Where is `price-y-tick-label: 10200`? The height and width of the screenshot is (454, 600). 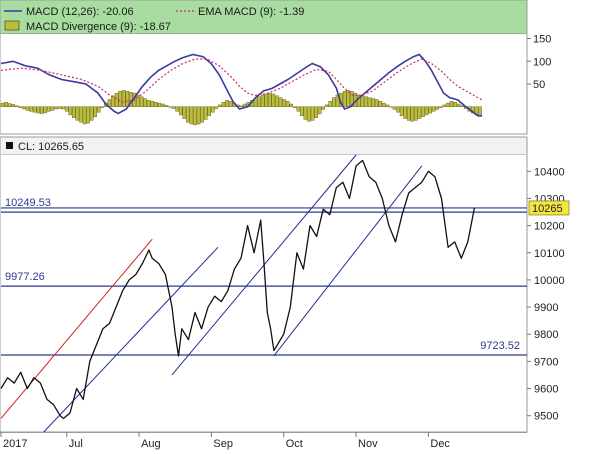
price-y-tick-label: 10200 is located at coordinates (549, 227).